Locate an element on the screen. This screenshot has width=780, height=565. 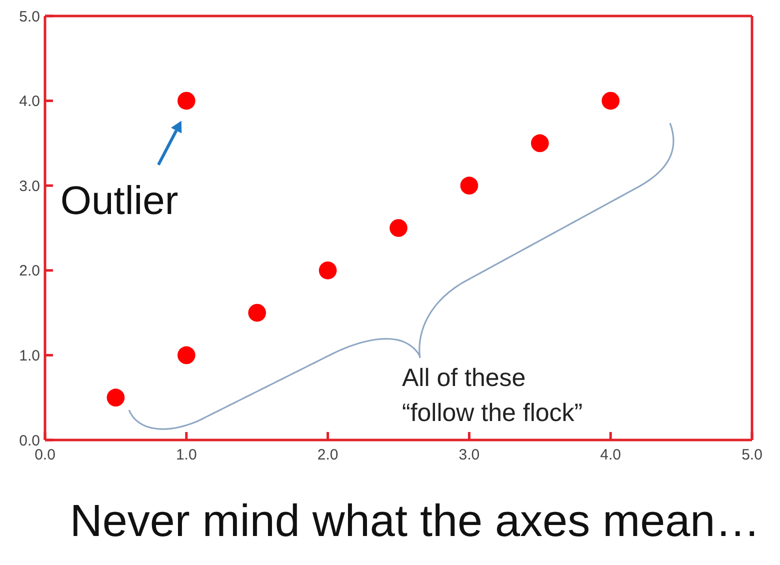
y-tick-label: 0.0 is located at coordinates (29, 441).